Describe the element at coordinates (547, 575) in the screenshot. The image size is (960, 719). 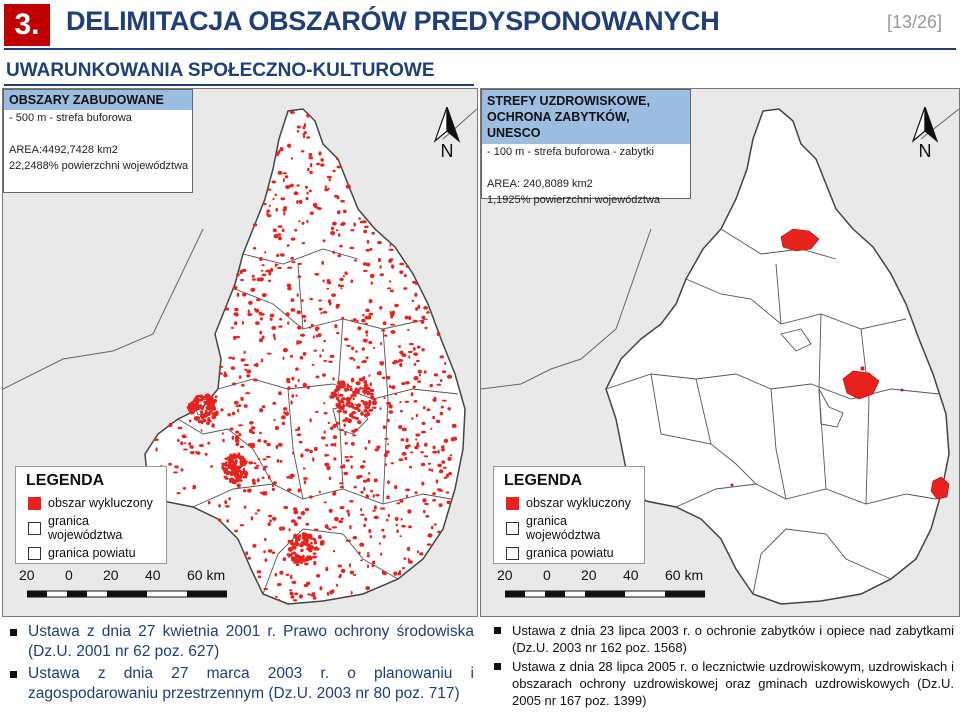
I see `scale-tick: 0` at that location.